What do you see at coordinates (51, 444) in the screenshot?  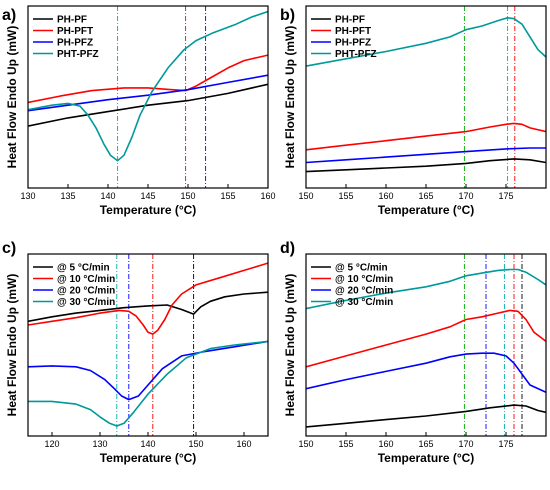 I see `x-tick-label: 120` at bounding box center [51, 444].